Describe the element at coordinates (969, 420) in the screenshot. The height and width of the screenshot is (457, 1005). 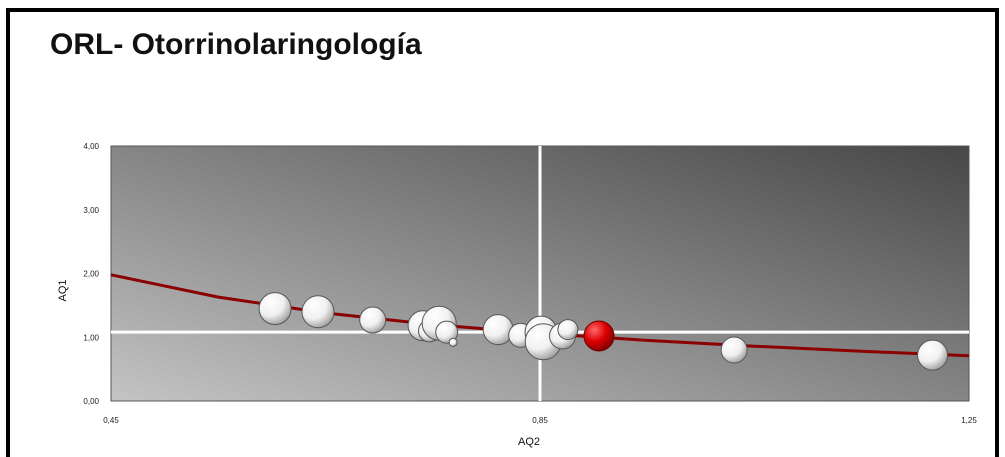
I see `x-tick-label: 1,25` at that location.